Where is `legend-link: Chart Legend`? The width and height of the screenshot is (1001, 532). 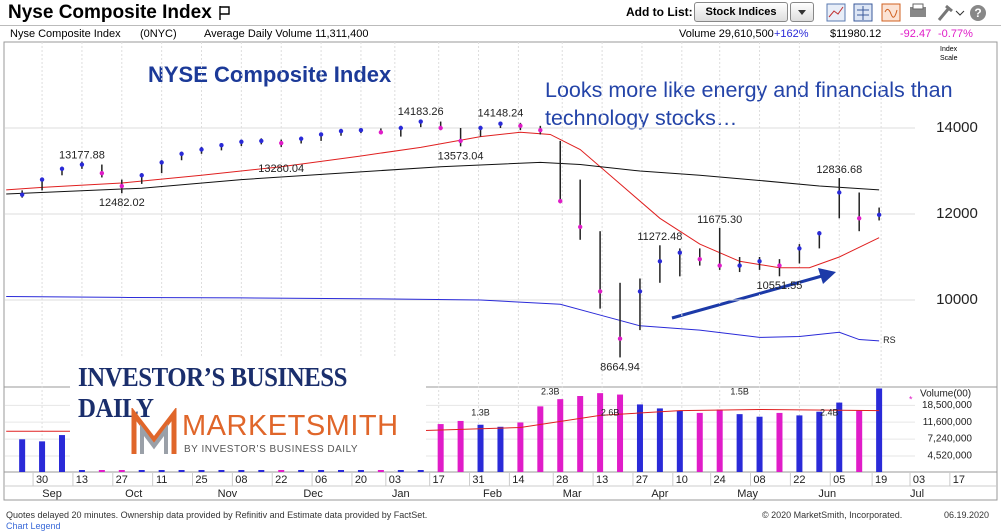
legend-link: Chart Legend is located at coordinates (33, 526).